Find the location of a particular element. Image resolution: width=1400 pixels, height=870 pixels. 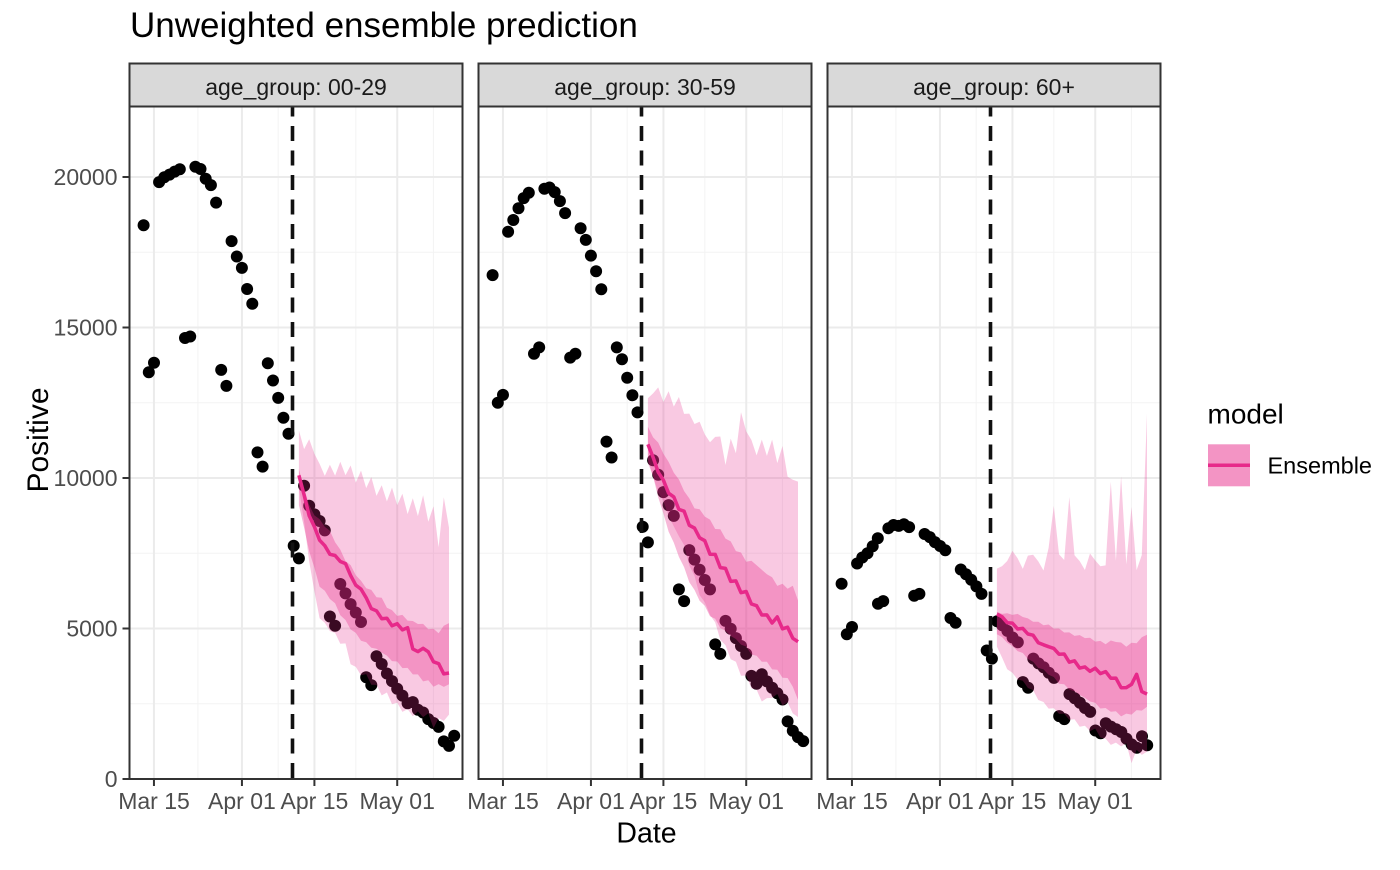

svg-text: Positive is located at coordinates (38, 439).